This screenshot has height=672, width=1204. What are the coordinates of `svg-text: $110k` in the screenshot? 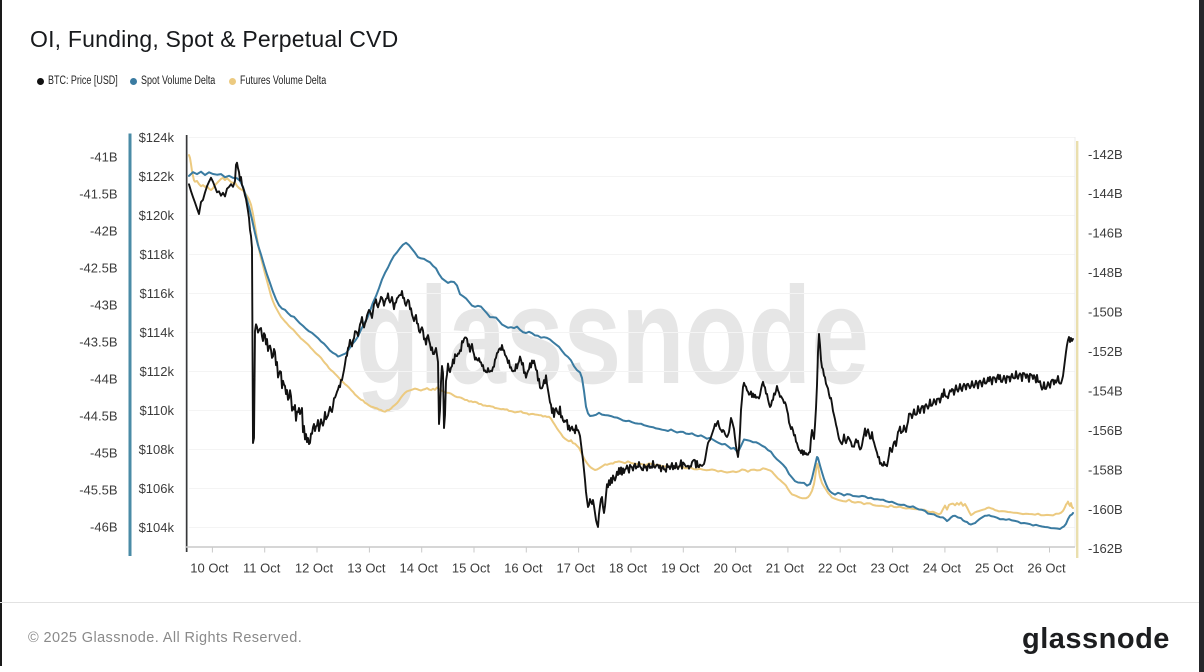 It's located at (157, 410).